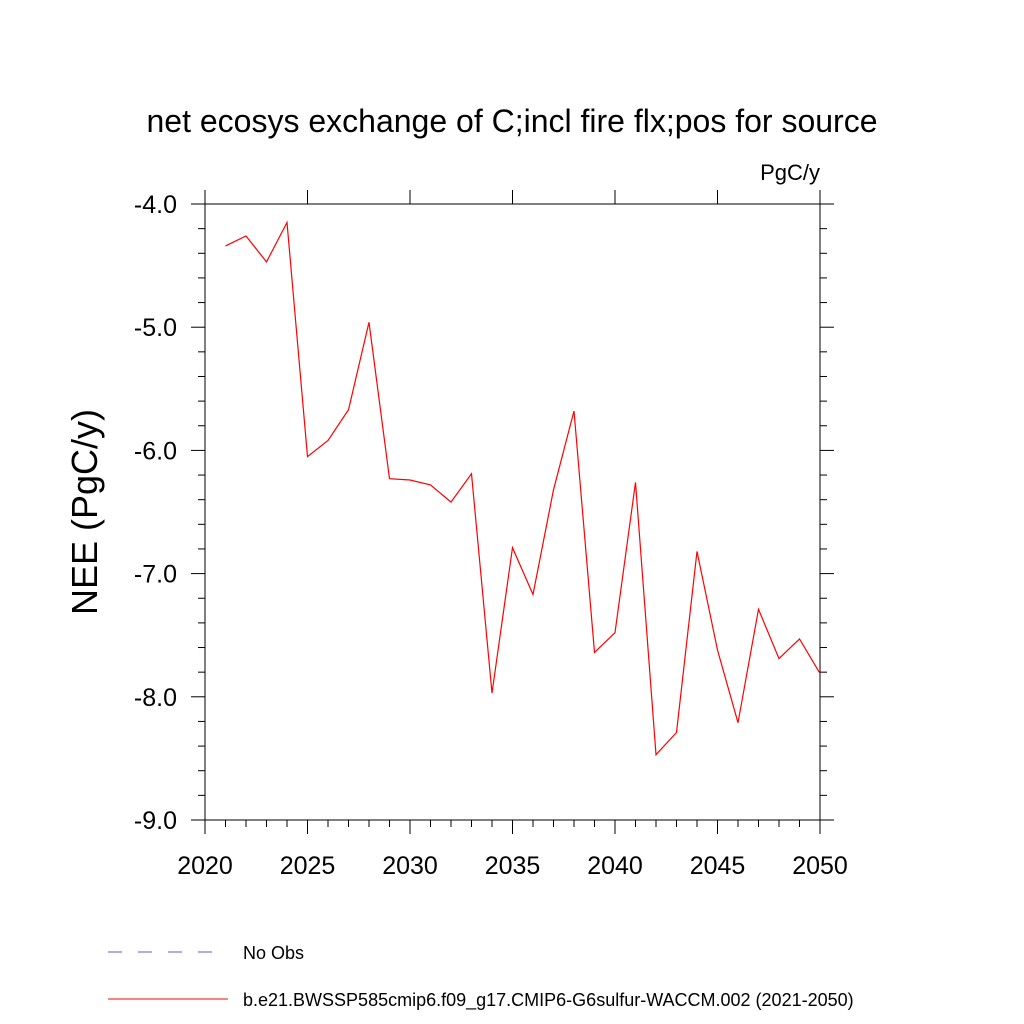  What do you see at coordinates (155, 698) in the screenshot?
I see `y-tick-label: -8.0` at bounding box center [155, 698].